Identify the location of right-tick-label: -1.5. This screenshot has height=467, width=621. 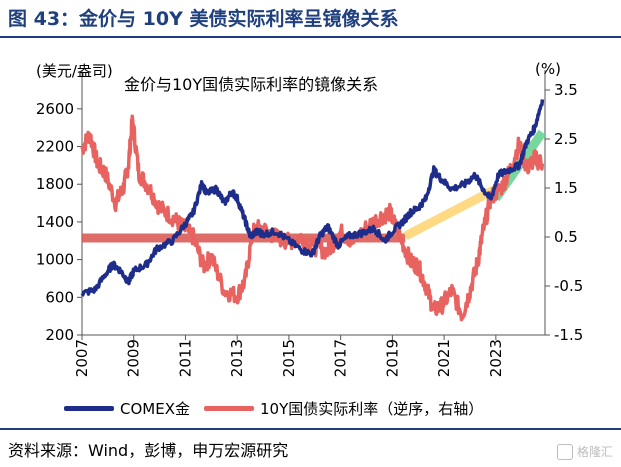
(568, 335).